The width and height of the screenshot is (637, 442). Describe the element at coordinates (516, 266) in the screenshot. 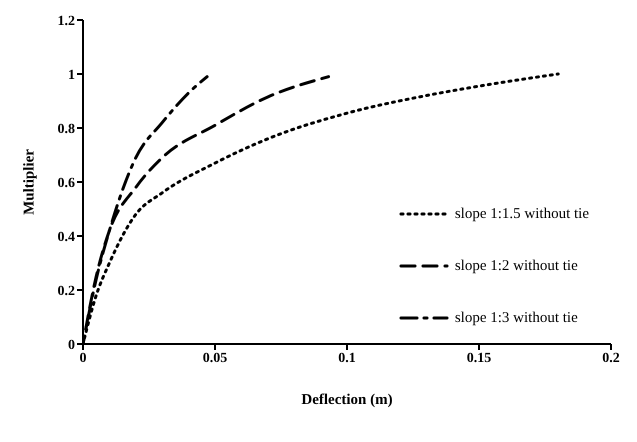

I see `legend-label: slope 1:2 without tie` at that location.